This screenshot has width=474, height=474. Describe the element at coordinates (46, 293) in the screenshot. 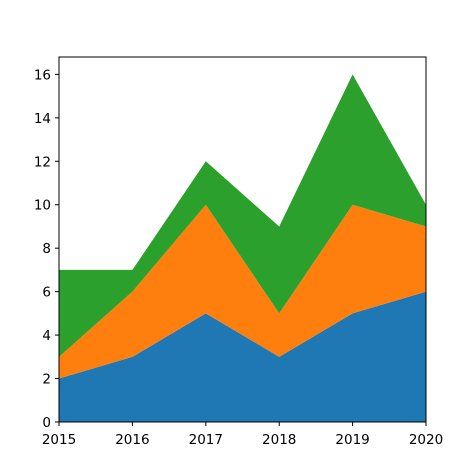

I see `y-tick-label: 6` at that location.